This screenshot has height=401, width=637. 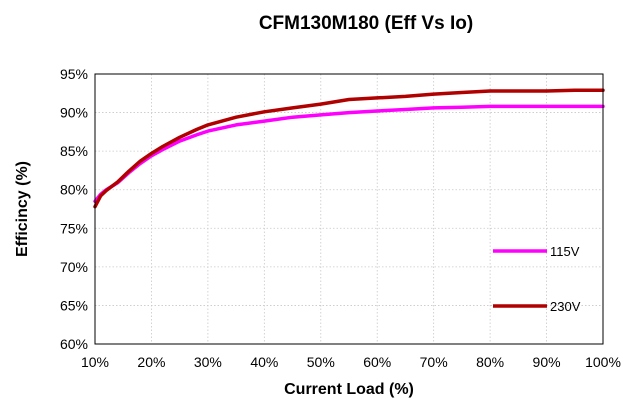 I want to click on x-tick-label: 60%, so click(x=377, y=362).